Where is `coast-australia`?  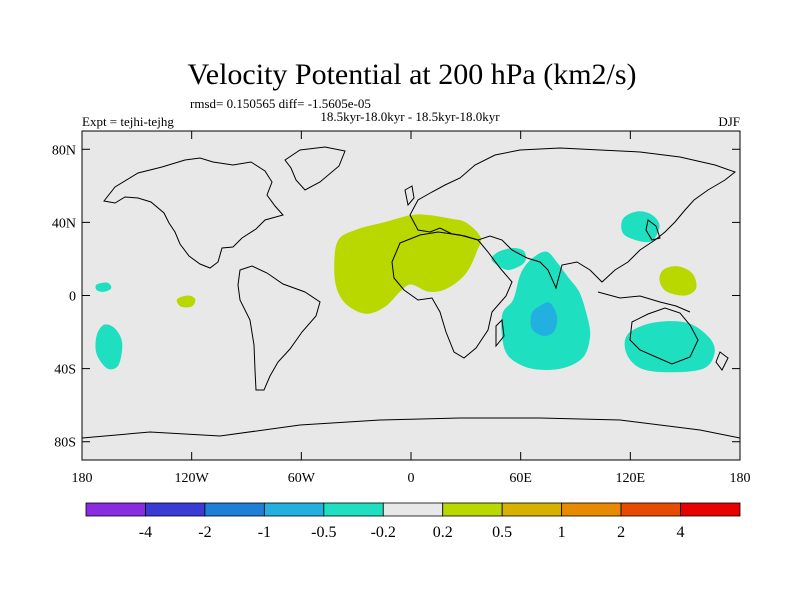 coast-australia is located at coordinates (664, 336).